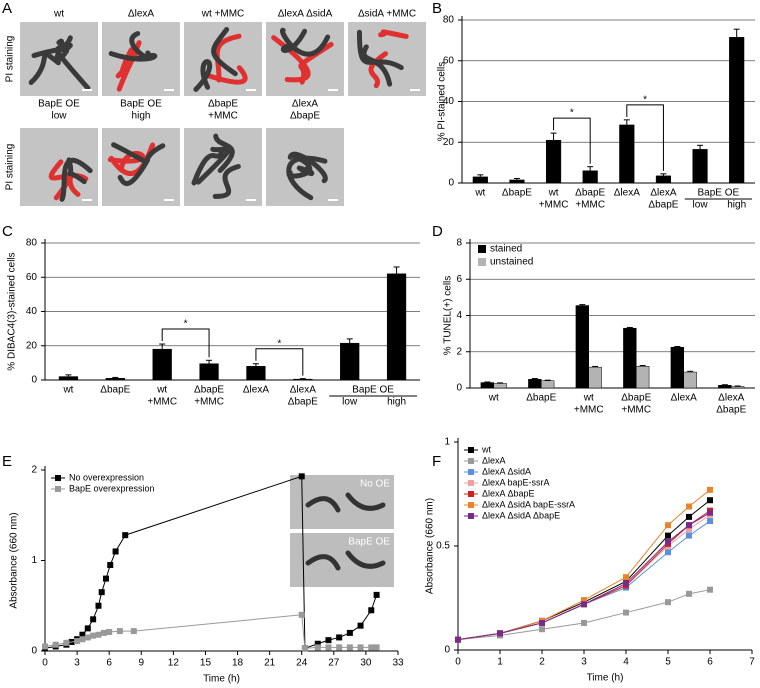  What do you see at coordinates (447, 442) in the screenshot?
I see `y-tick-label: 1` at bounding box center [447, 442].